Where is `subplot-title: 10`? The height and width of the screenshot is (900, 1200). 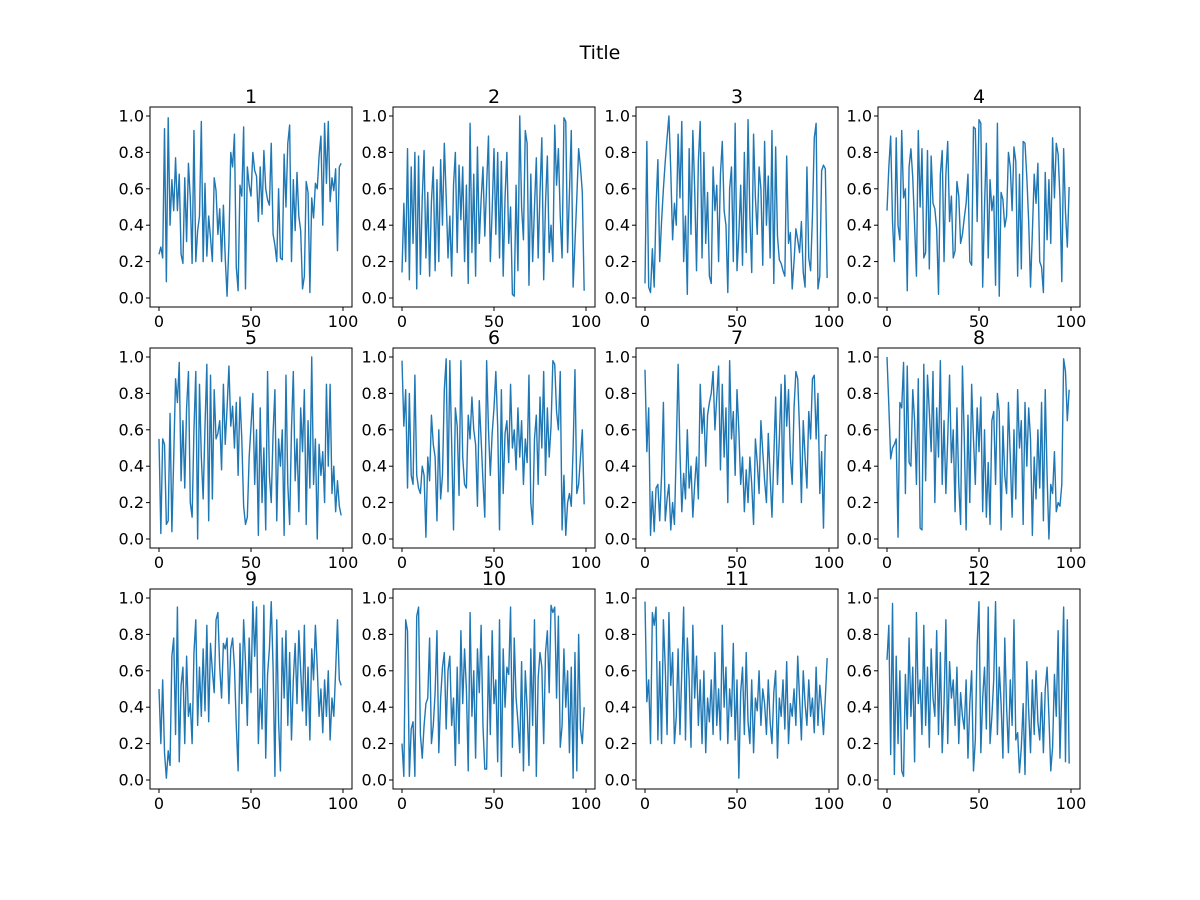
subplot-title: 10 is located at coordinates (494, 579).